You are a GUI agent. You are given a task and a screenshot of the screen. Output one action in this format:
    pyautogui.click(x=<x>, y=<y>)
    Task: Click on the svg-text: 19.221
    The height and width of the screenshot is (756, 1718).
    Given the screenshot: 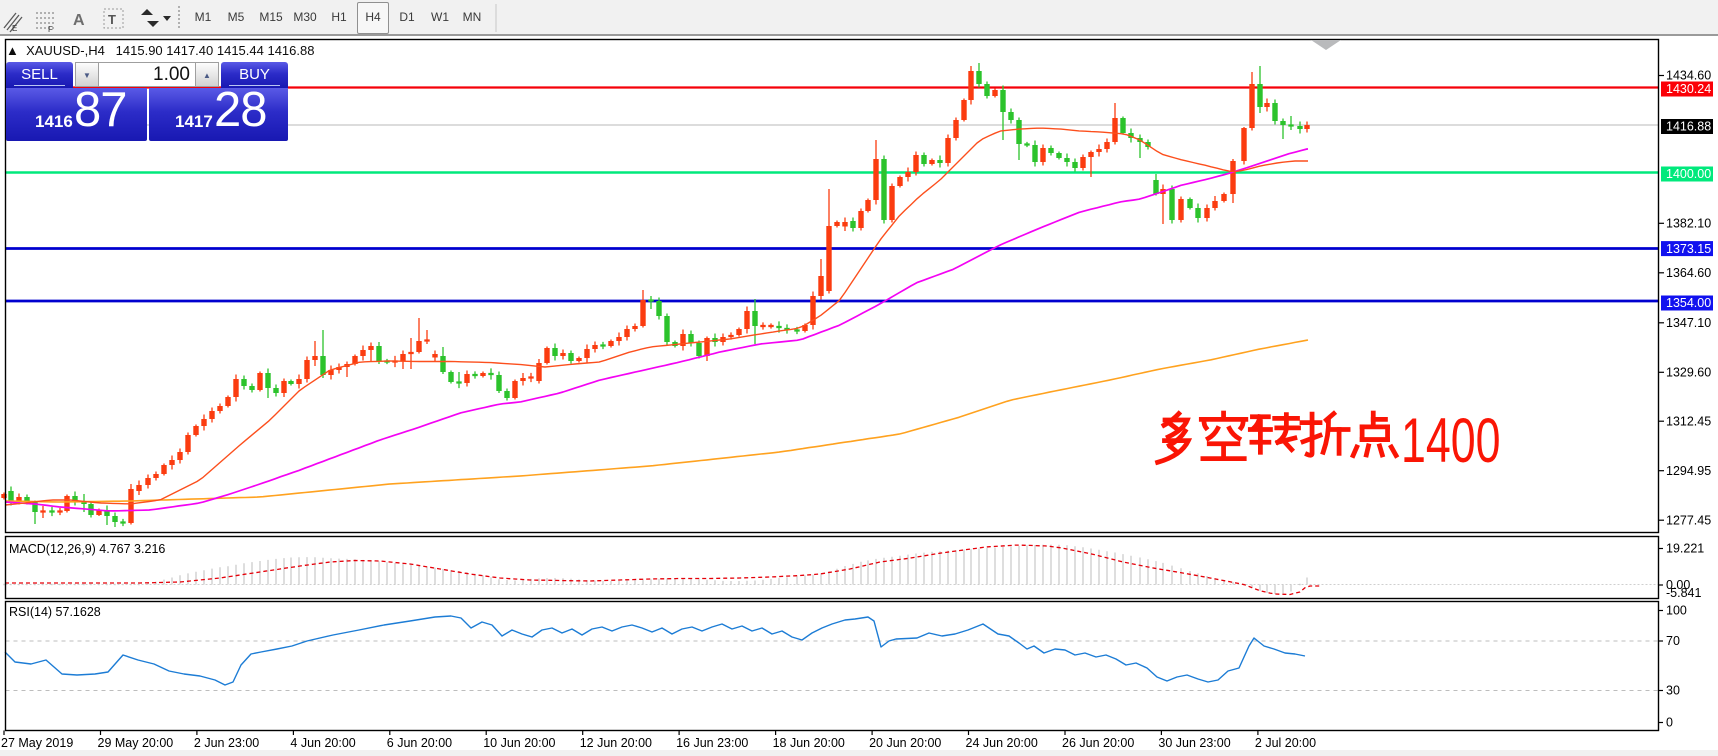 What is the action you would take?
    pyautogui.click(x=1685, y=549)
    